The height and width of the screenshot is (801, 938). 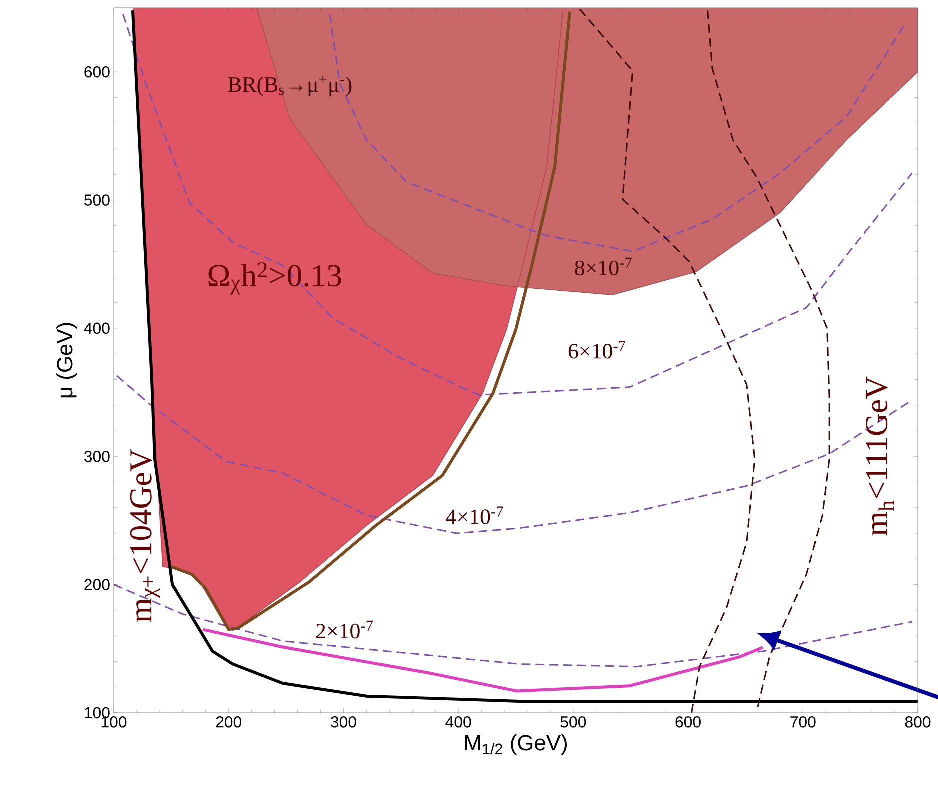 I want to click on annotation: 4×10$^{-7}$, so click(x=475, y=515).